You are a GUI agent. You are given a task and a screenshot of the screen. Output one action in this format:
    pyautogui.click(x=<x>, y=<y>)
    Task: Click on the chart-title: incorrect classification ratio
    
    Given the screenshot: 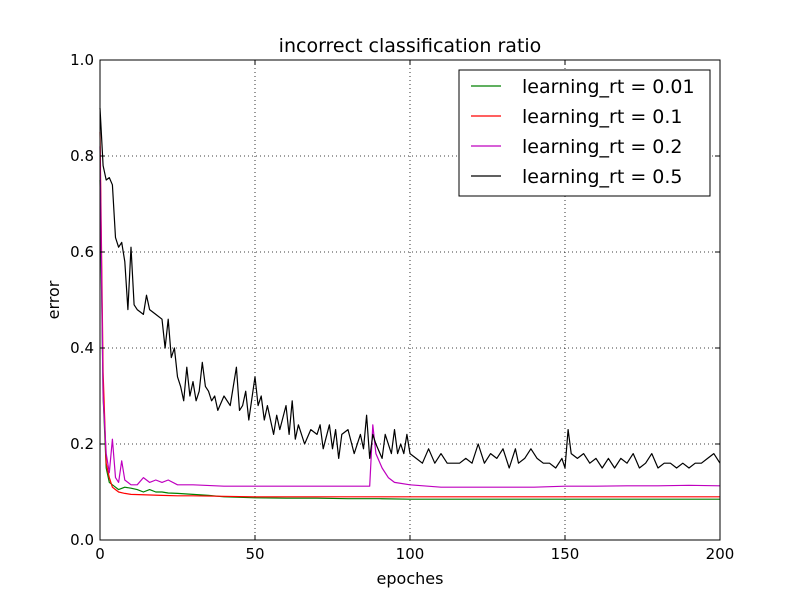 What is the action you would take?
    pyautogui.click(x=410, y=46)
    